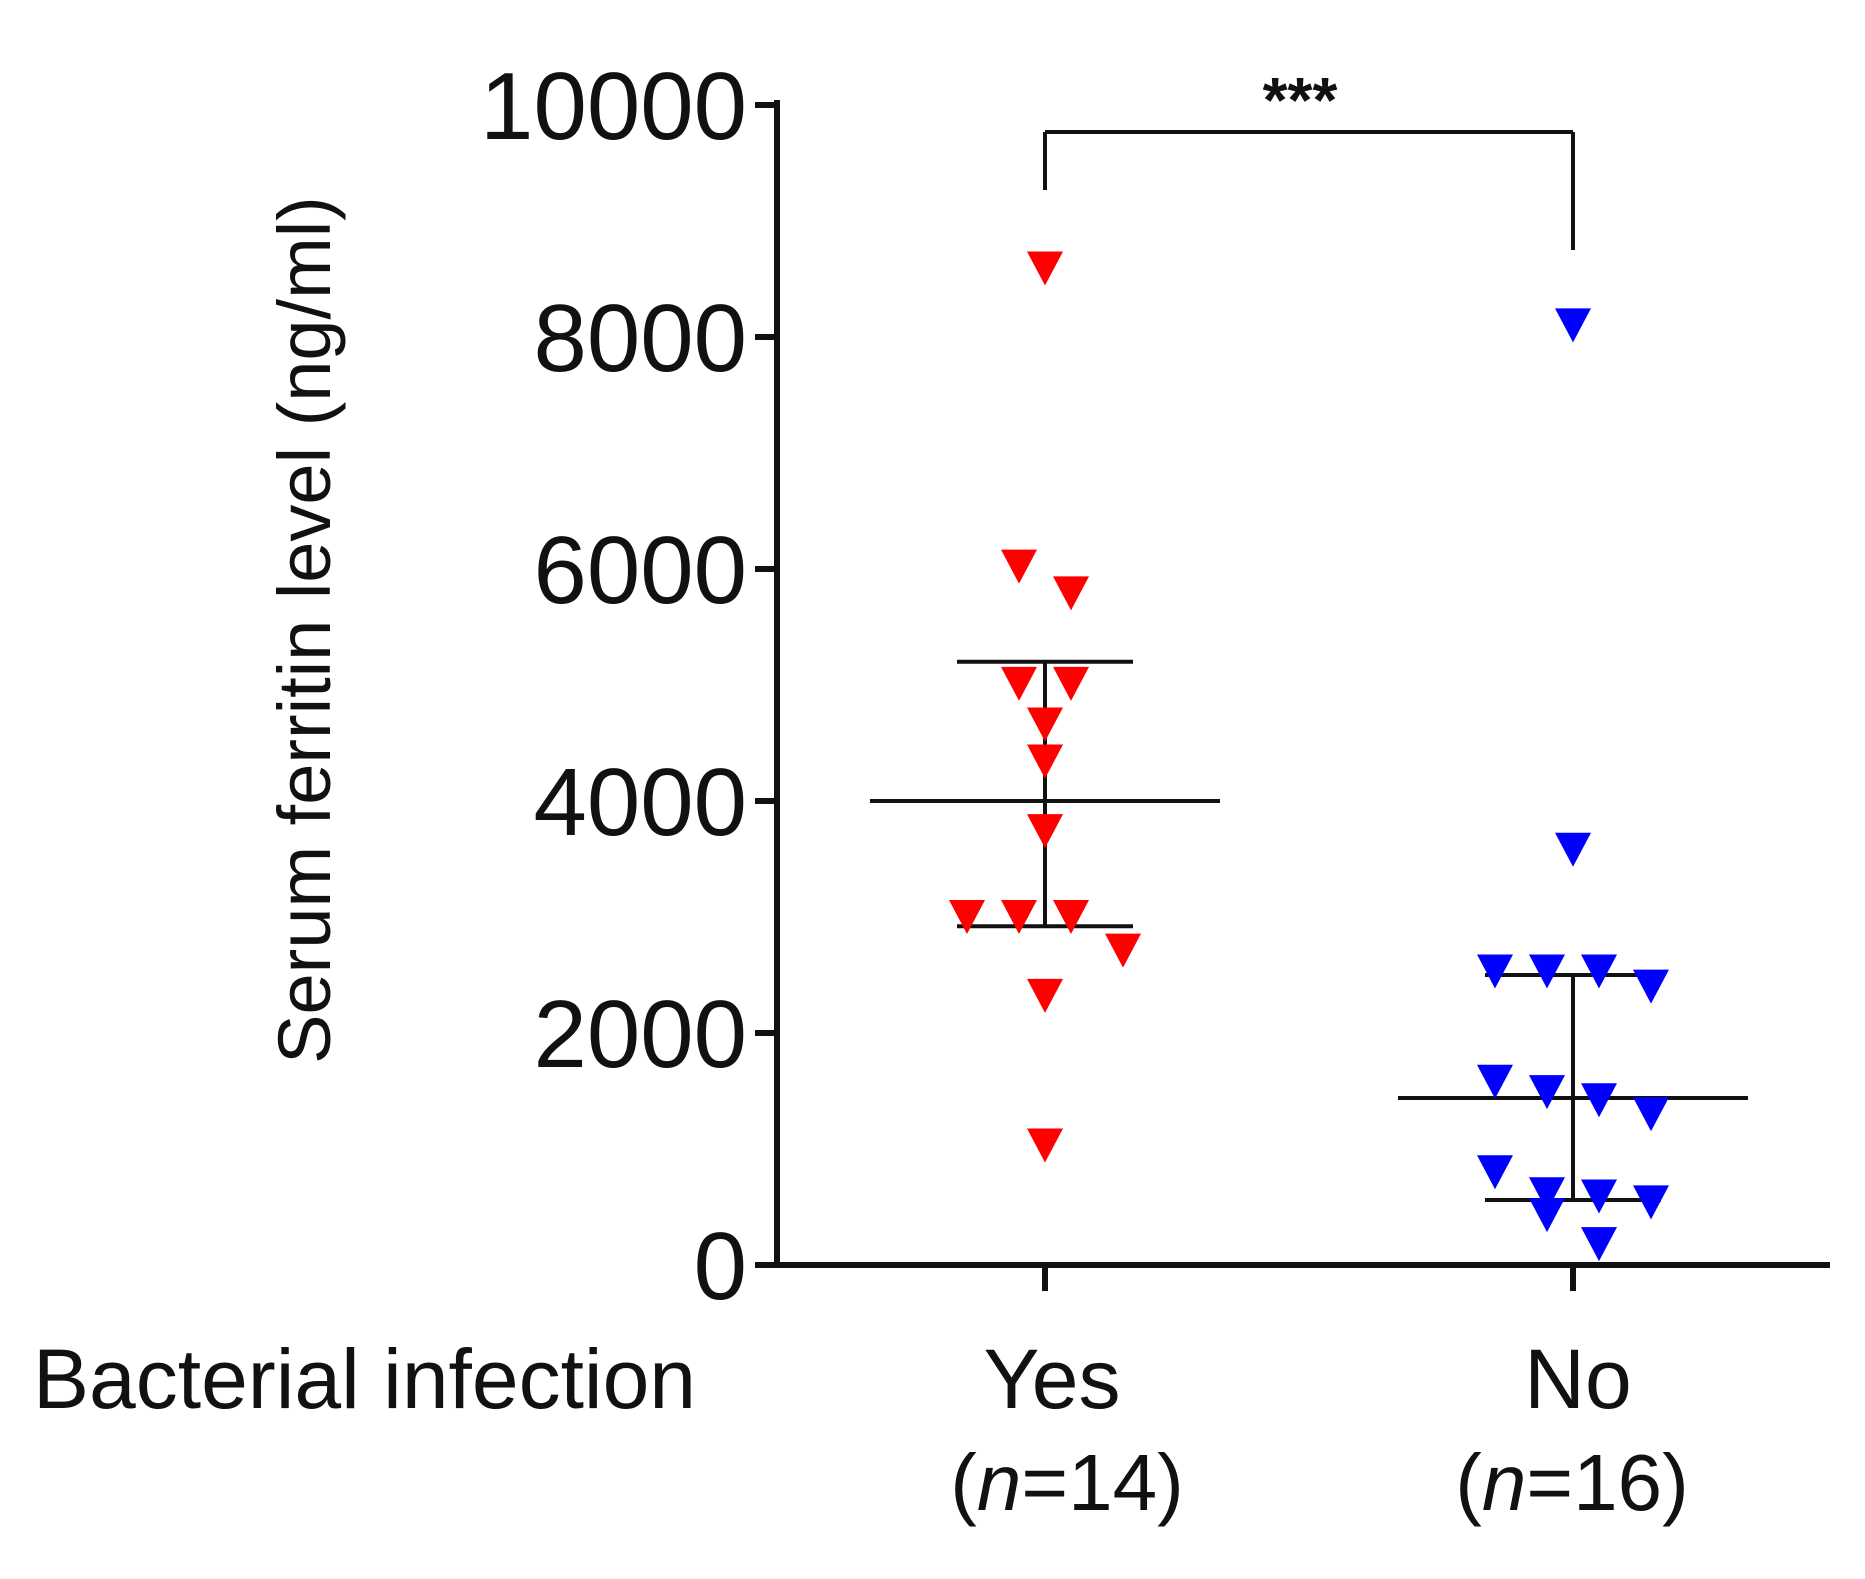 The width and height of the screenshot is (1865, 1579). What do you see at coordinates (364, 1379) in the screenshot?
I see `x-axis-title: Bacterial infection` at bounding box center [364, 1379].